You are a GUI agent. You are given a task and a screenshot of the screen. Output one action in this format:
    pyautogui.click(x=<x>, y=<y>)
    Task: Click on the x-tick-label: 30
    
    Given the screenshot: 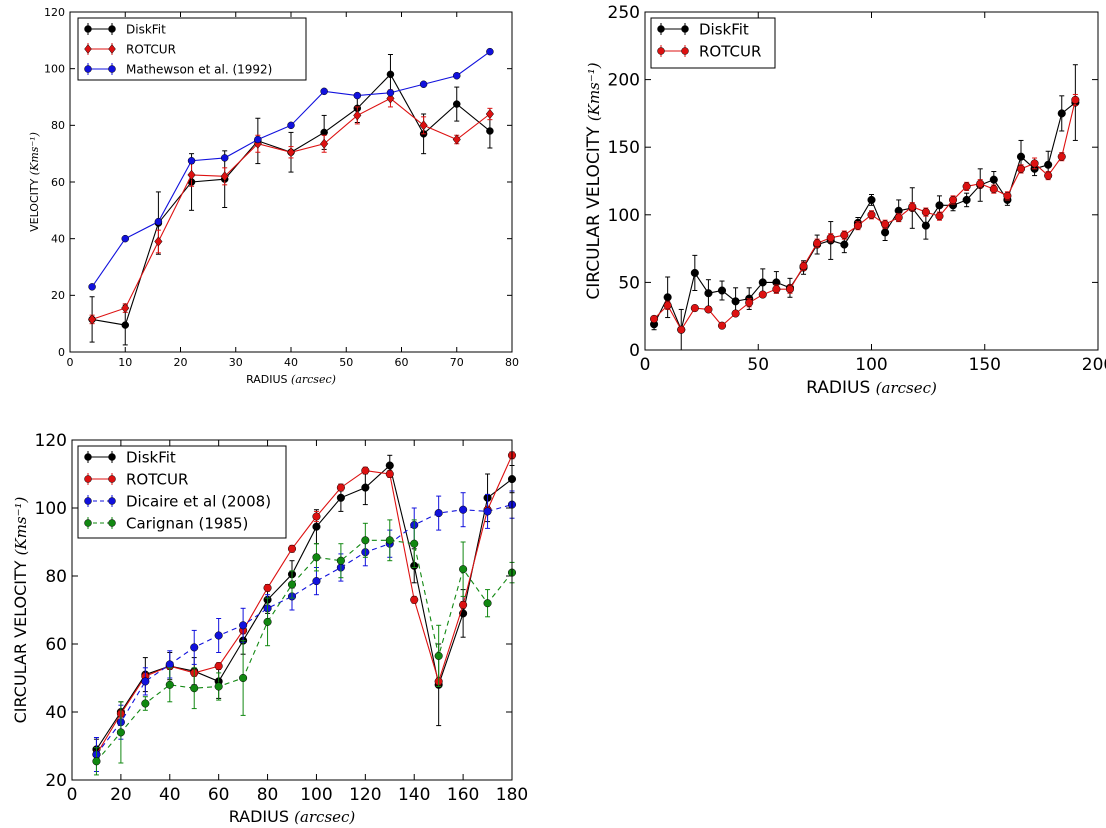 What is the action you would take?
    pyautogui.click(x=236, y=362)
    